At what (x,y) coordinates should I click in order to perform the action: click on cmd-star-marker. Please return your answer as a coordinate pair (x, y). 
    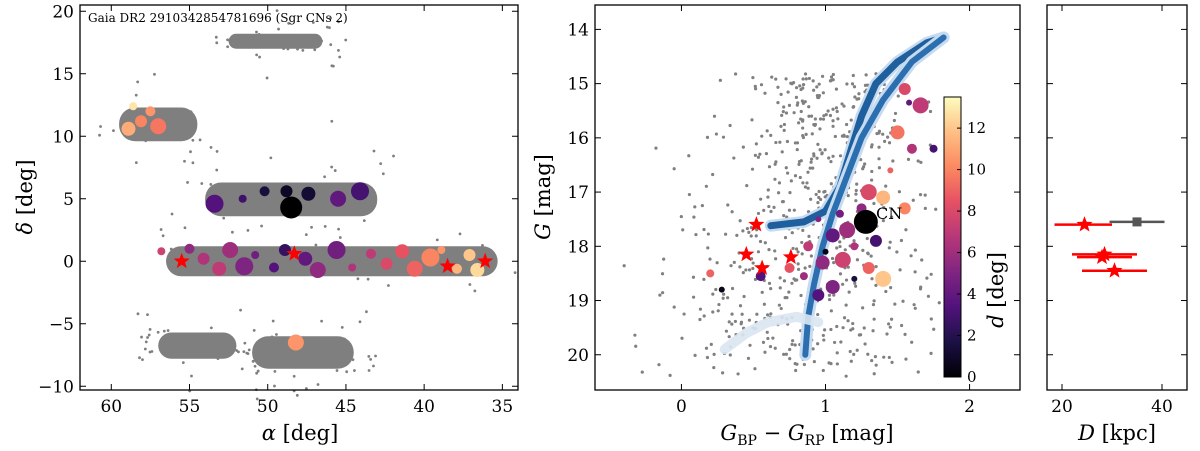
    Looking at the image, I should click on (756, 224).